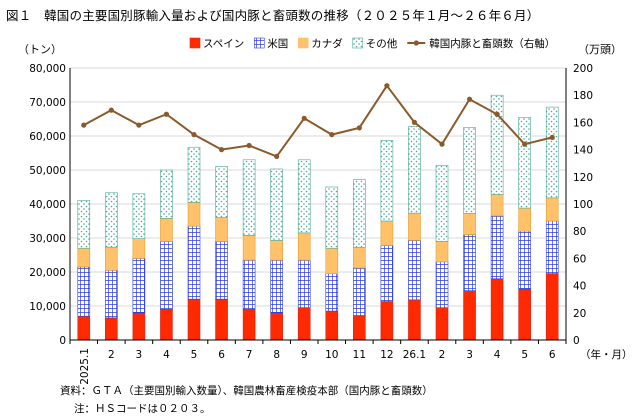  What do you see at coordinates (47, 171) in the screenshot?
I see `left-tick-label: 50,000` at bounding box center [47, 171].